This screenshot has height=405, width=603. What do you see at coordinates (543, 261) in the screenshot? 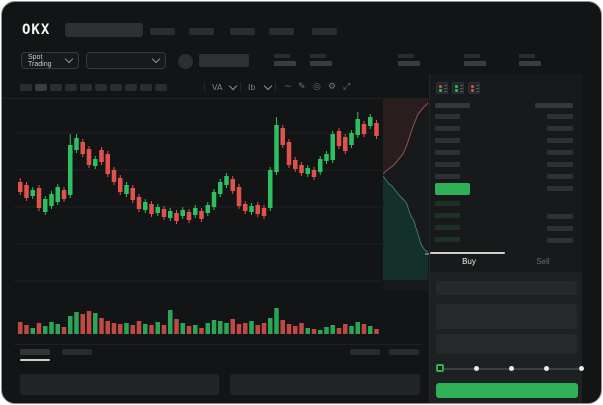
I see `tab-sell: Sell` at bounding box center [543, 261].